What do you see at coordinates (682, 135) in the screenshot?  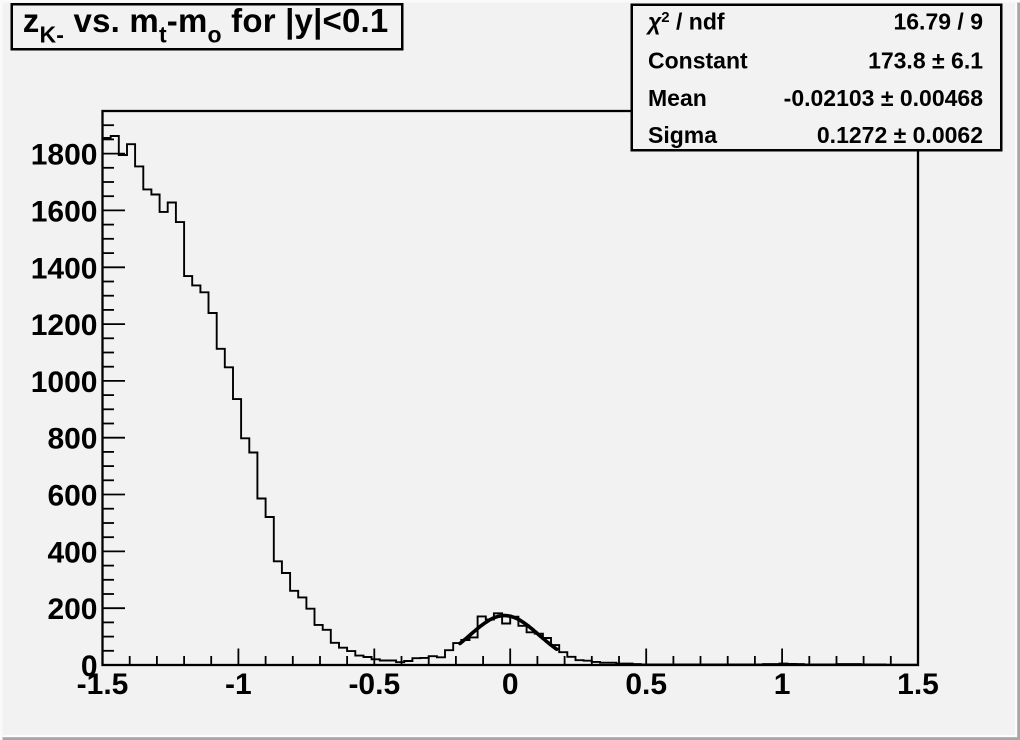 I see `svg-text: Sigma` at bounding box center [682, 135].